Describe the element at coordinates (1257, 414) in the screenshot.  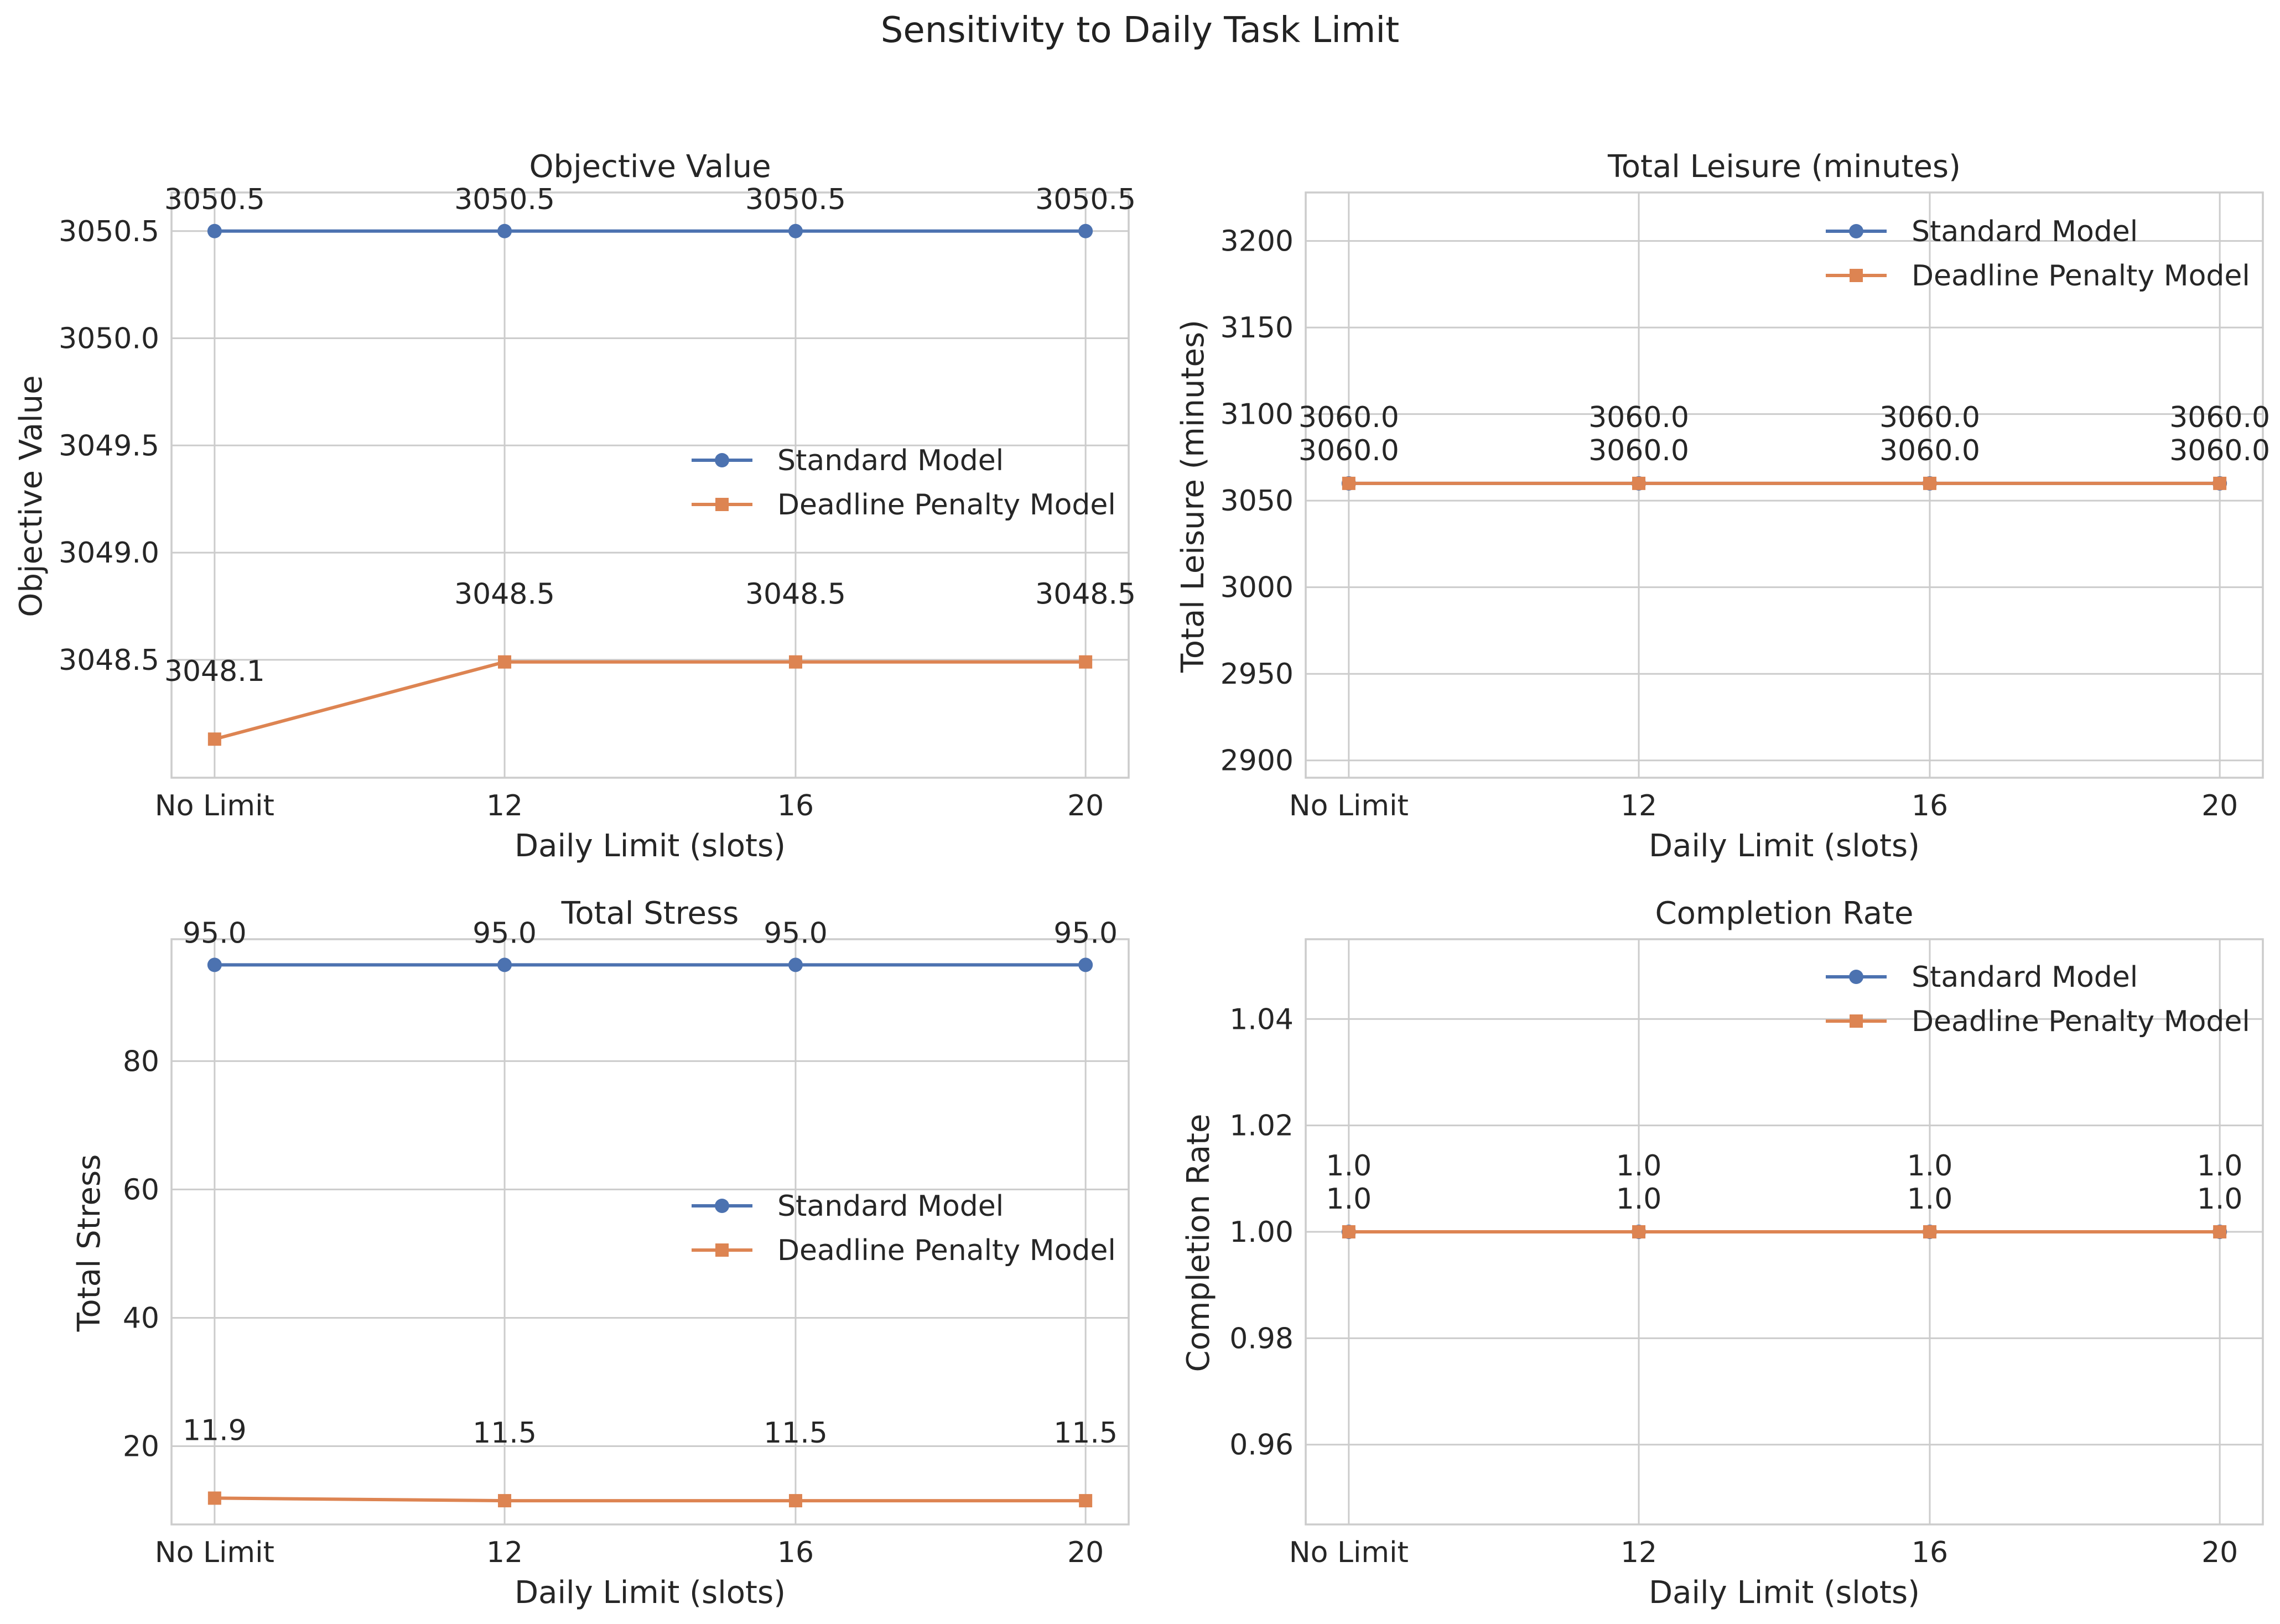
I see `y-tick-label: 3100` at that location.